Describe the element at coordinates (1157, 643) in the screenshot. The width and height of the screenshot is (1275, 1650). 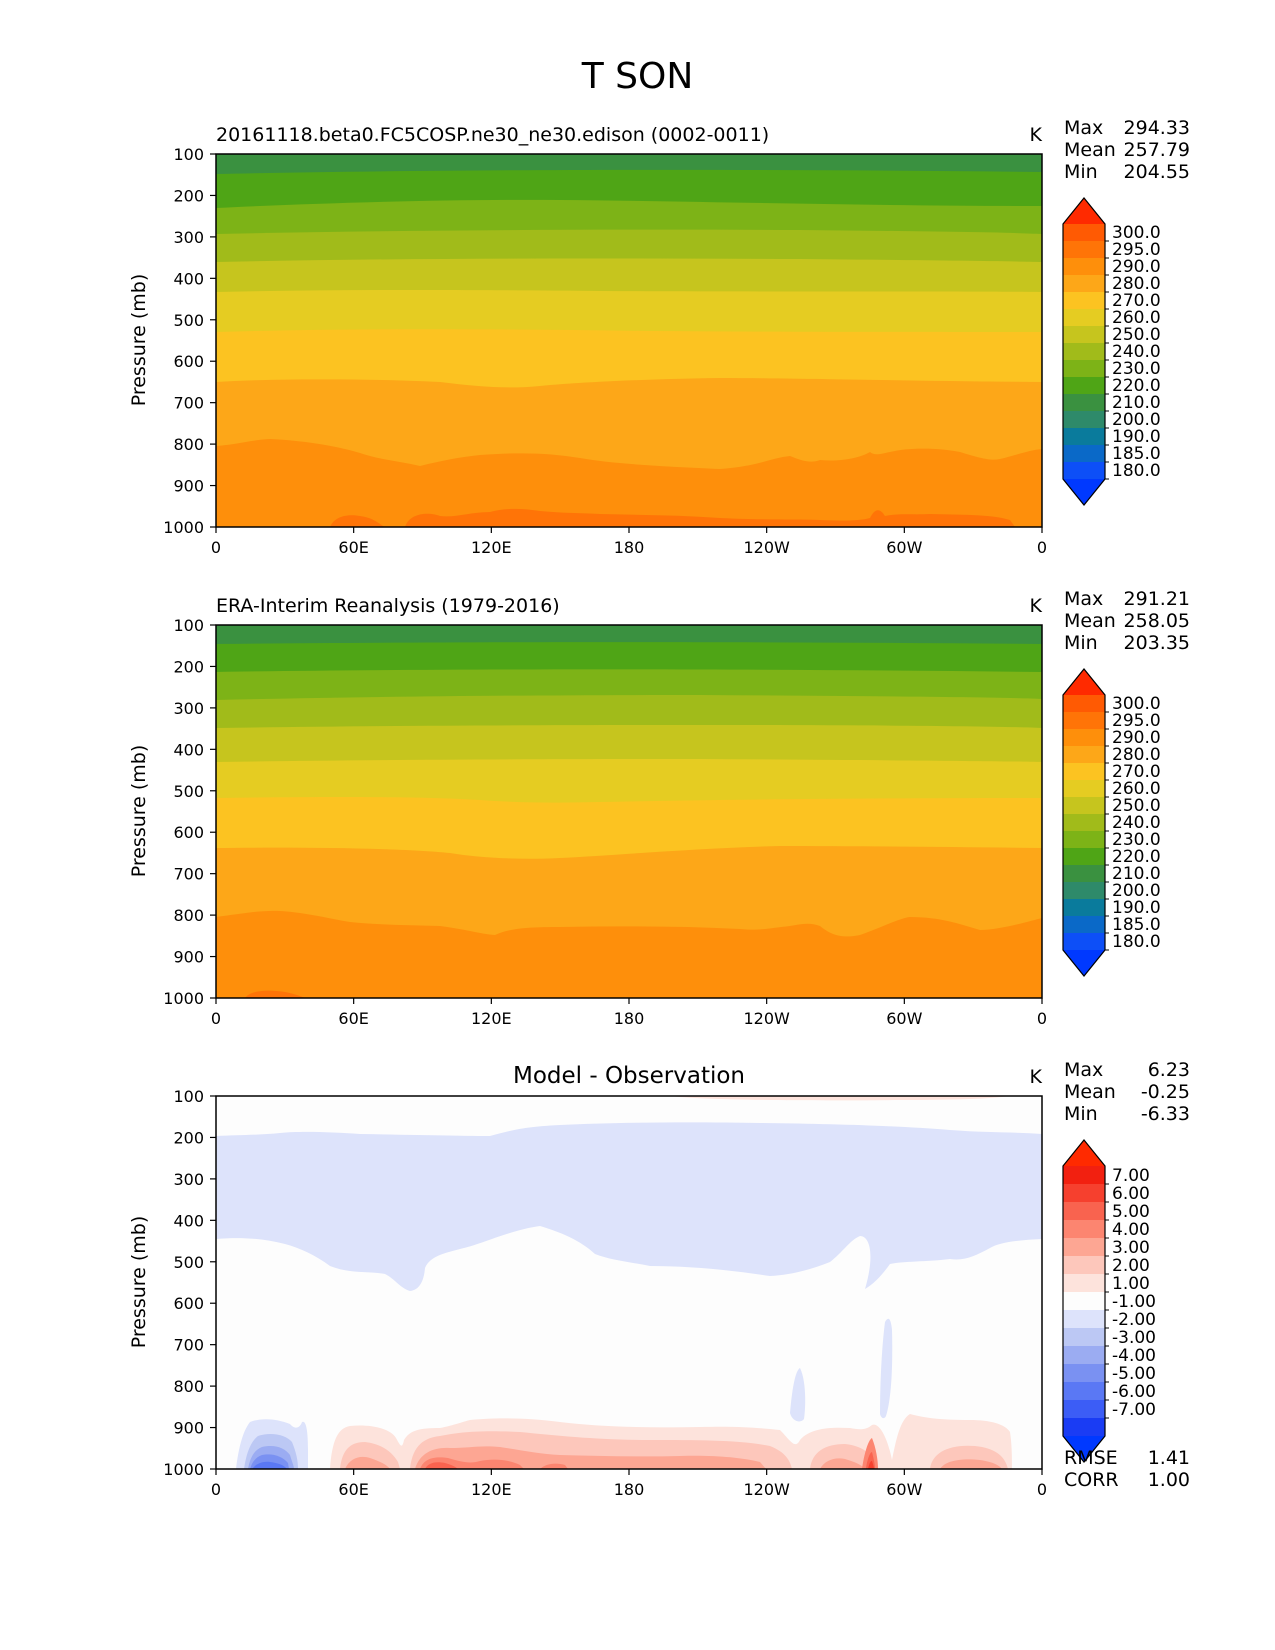
I see `obs-stat-value: 203.35` at that location.